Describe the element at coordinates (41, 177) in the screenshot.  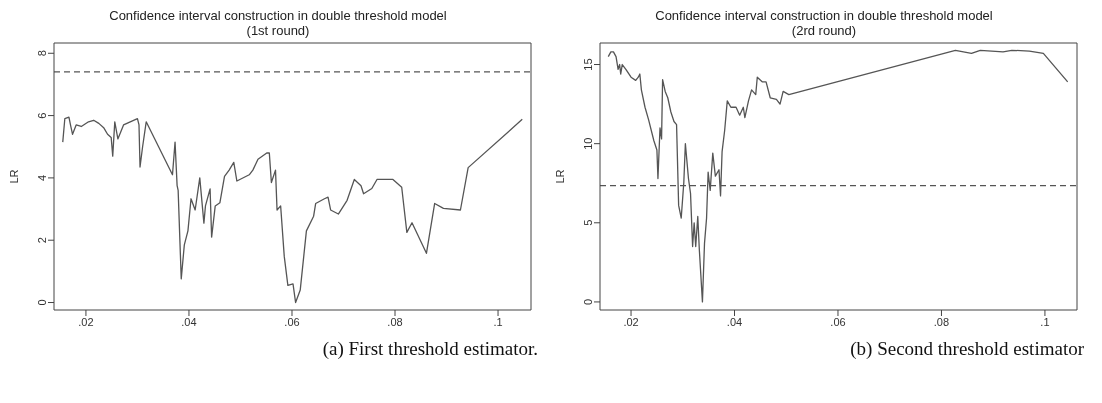
I see `y-tick-label: 4` at that location.